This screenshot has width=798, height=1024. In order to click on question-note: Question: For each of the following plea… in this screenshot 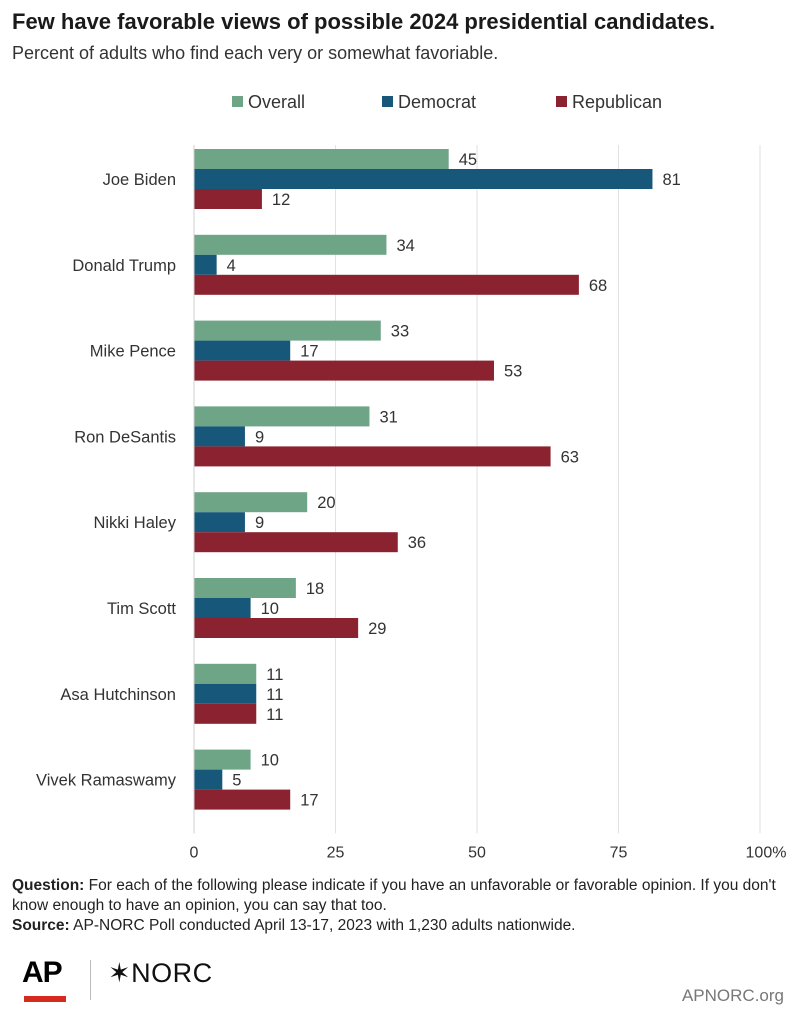, I will do `click(397, 896)`.